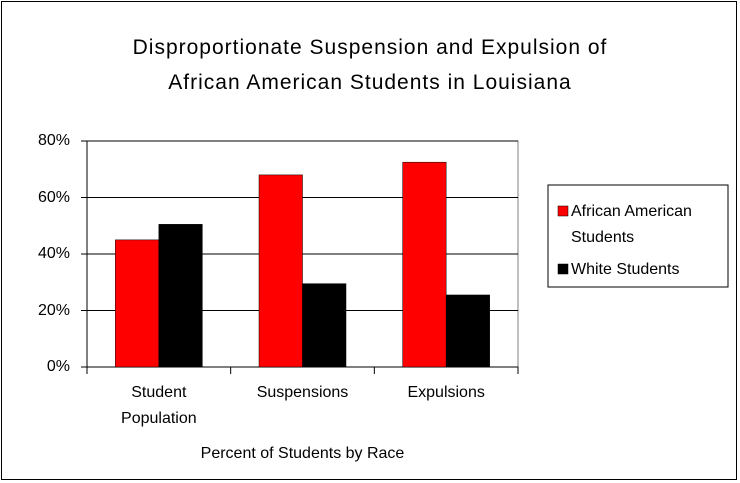 The image size is (740, 483). I want to click on y-tick-label: 40%, so click(53, 253).